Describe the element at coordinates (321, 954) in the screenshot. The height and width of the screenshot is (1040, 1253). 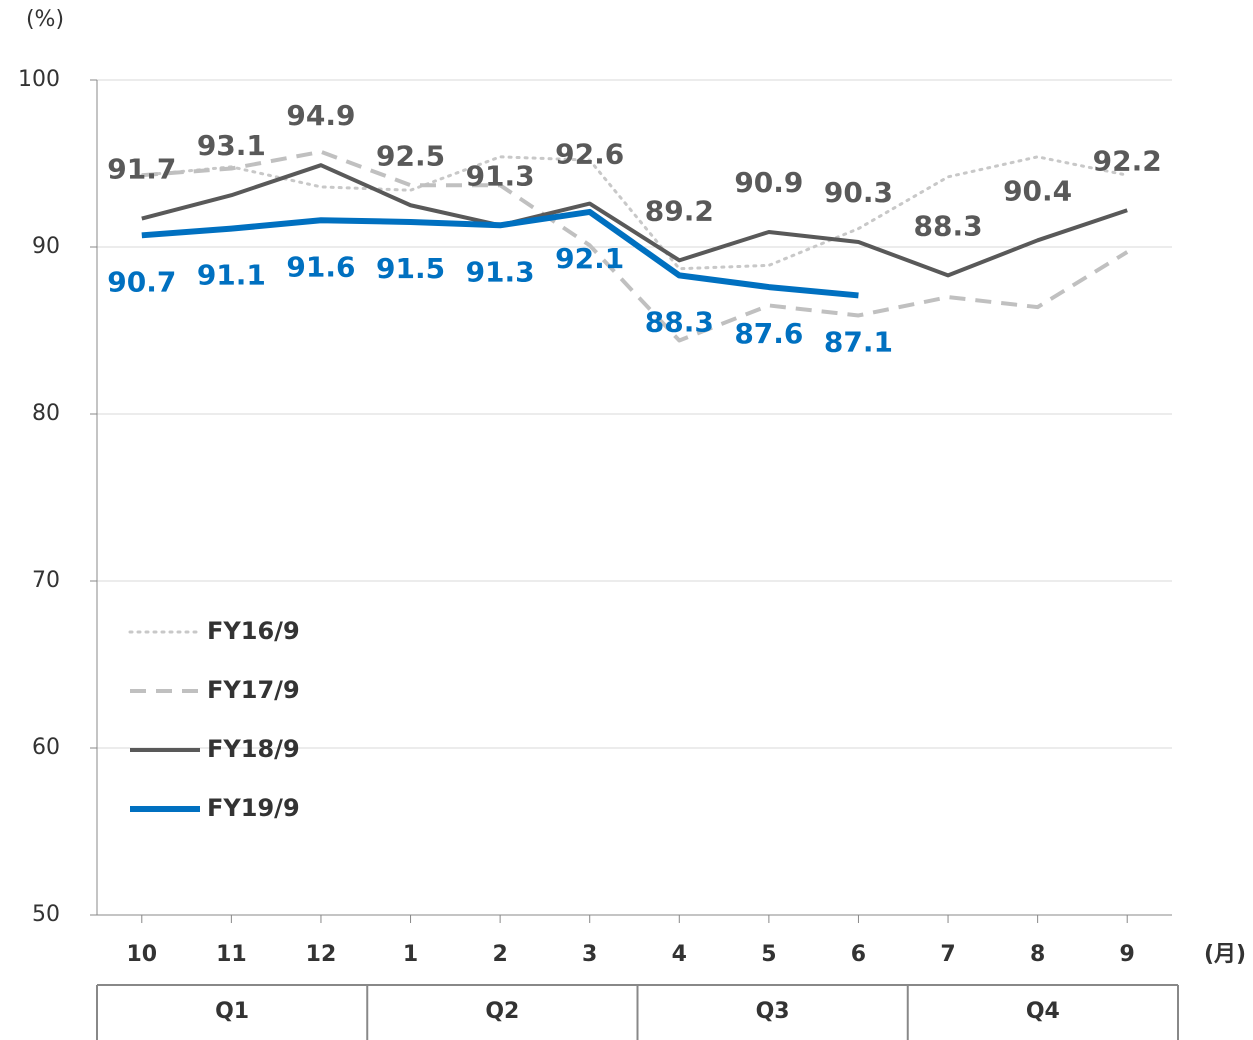
I see `x-tick-label: 12` at that location.